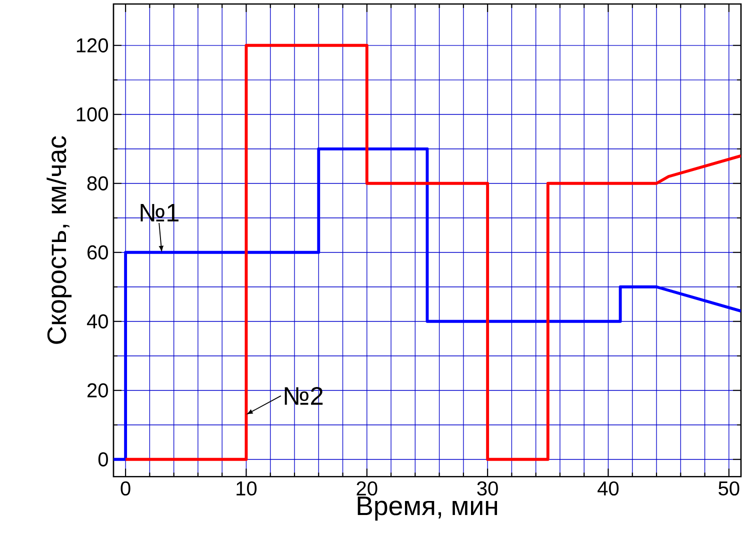  Describe the element at coordinates (59, 240) in the screenshot. I see `y-axis-title: Скорость, км/час` at that location.